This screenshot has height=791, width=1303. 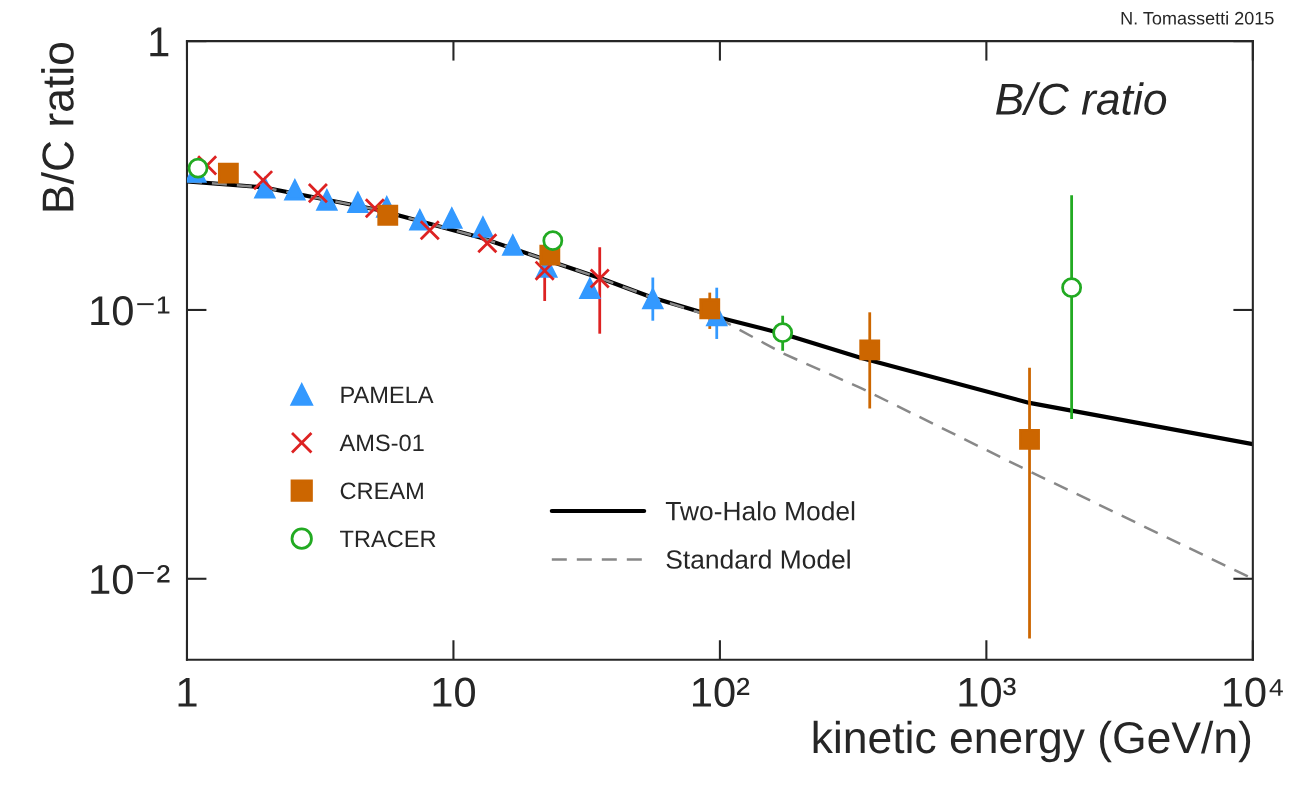 I want to click on x-tick-label: 10⁴, so click(x=1253, y=692).